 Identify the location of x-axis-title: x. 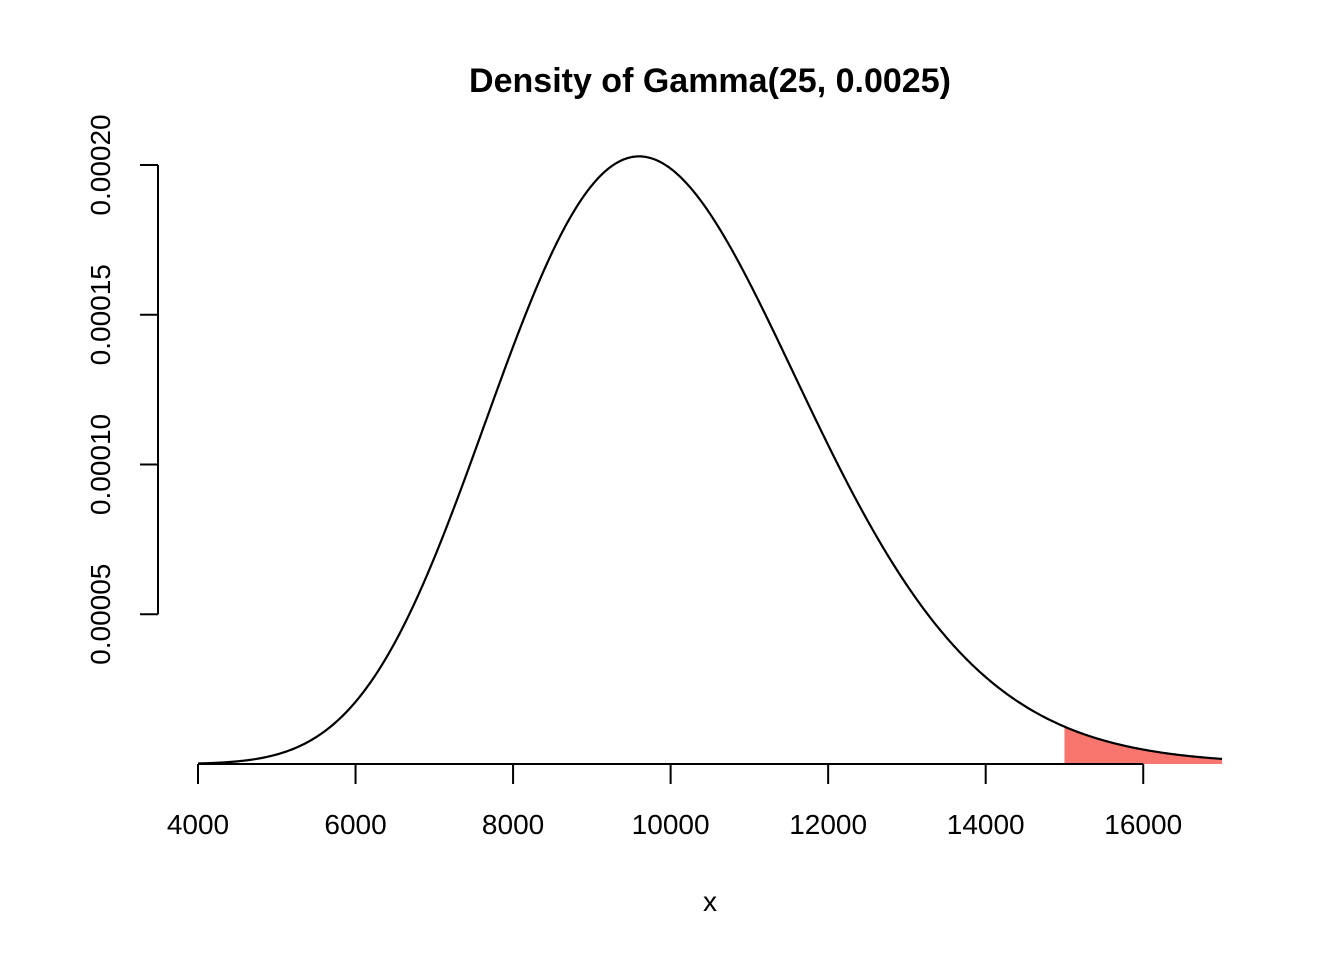
(710, 901).